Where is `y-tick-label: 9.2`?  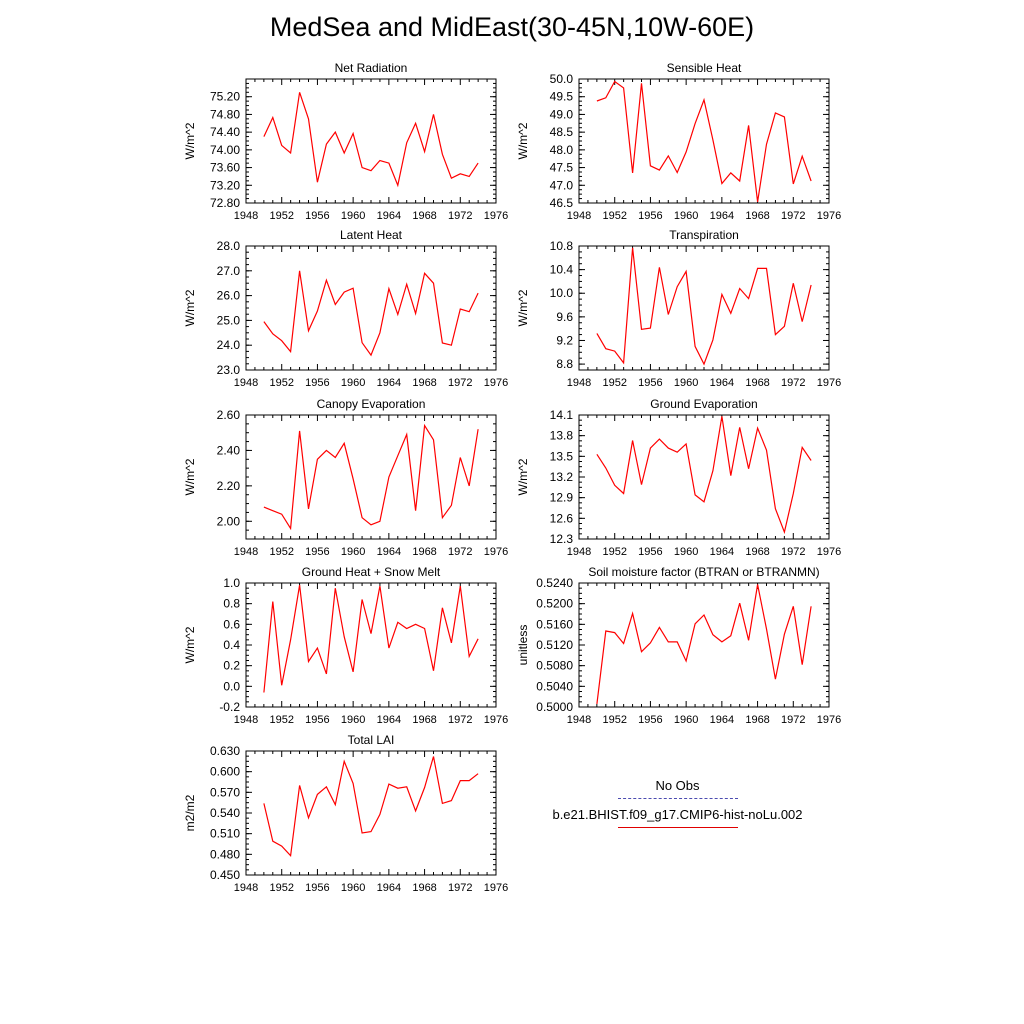
y-tick-label: 9.2 is located at coordinates (564, 340).